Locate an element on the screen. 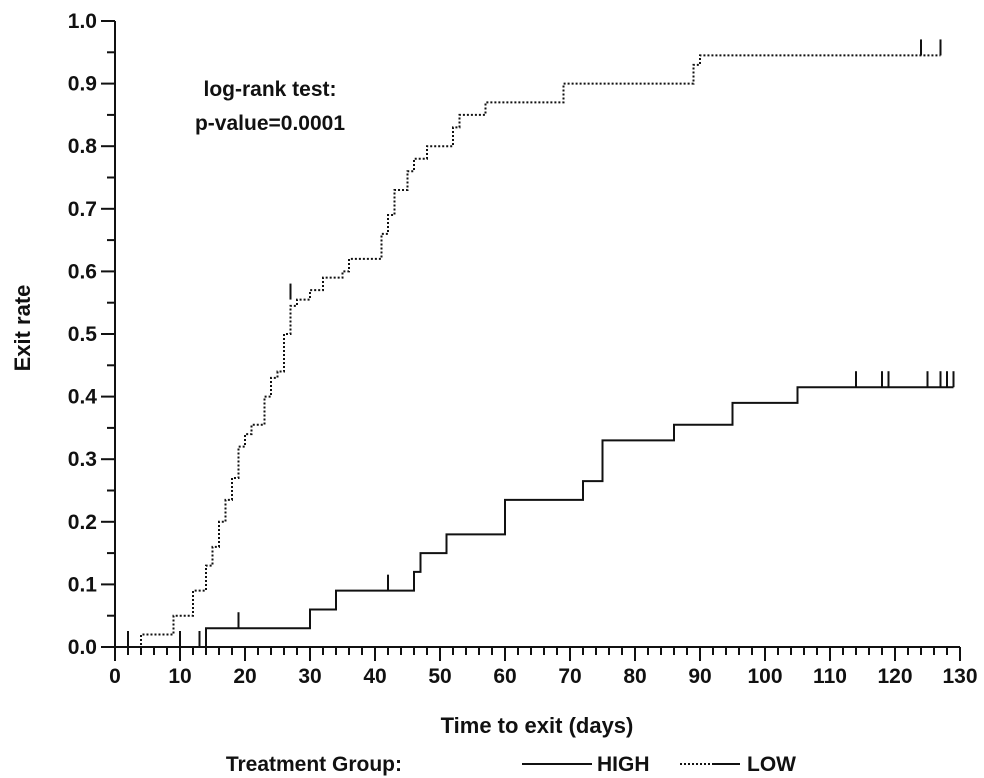 The image size is (984, 778). x-tick-label: 10 is located at coordinates (179, 676).